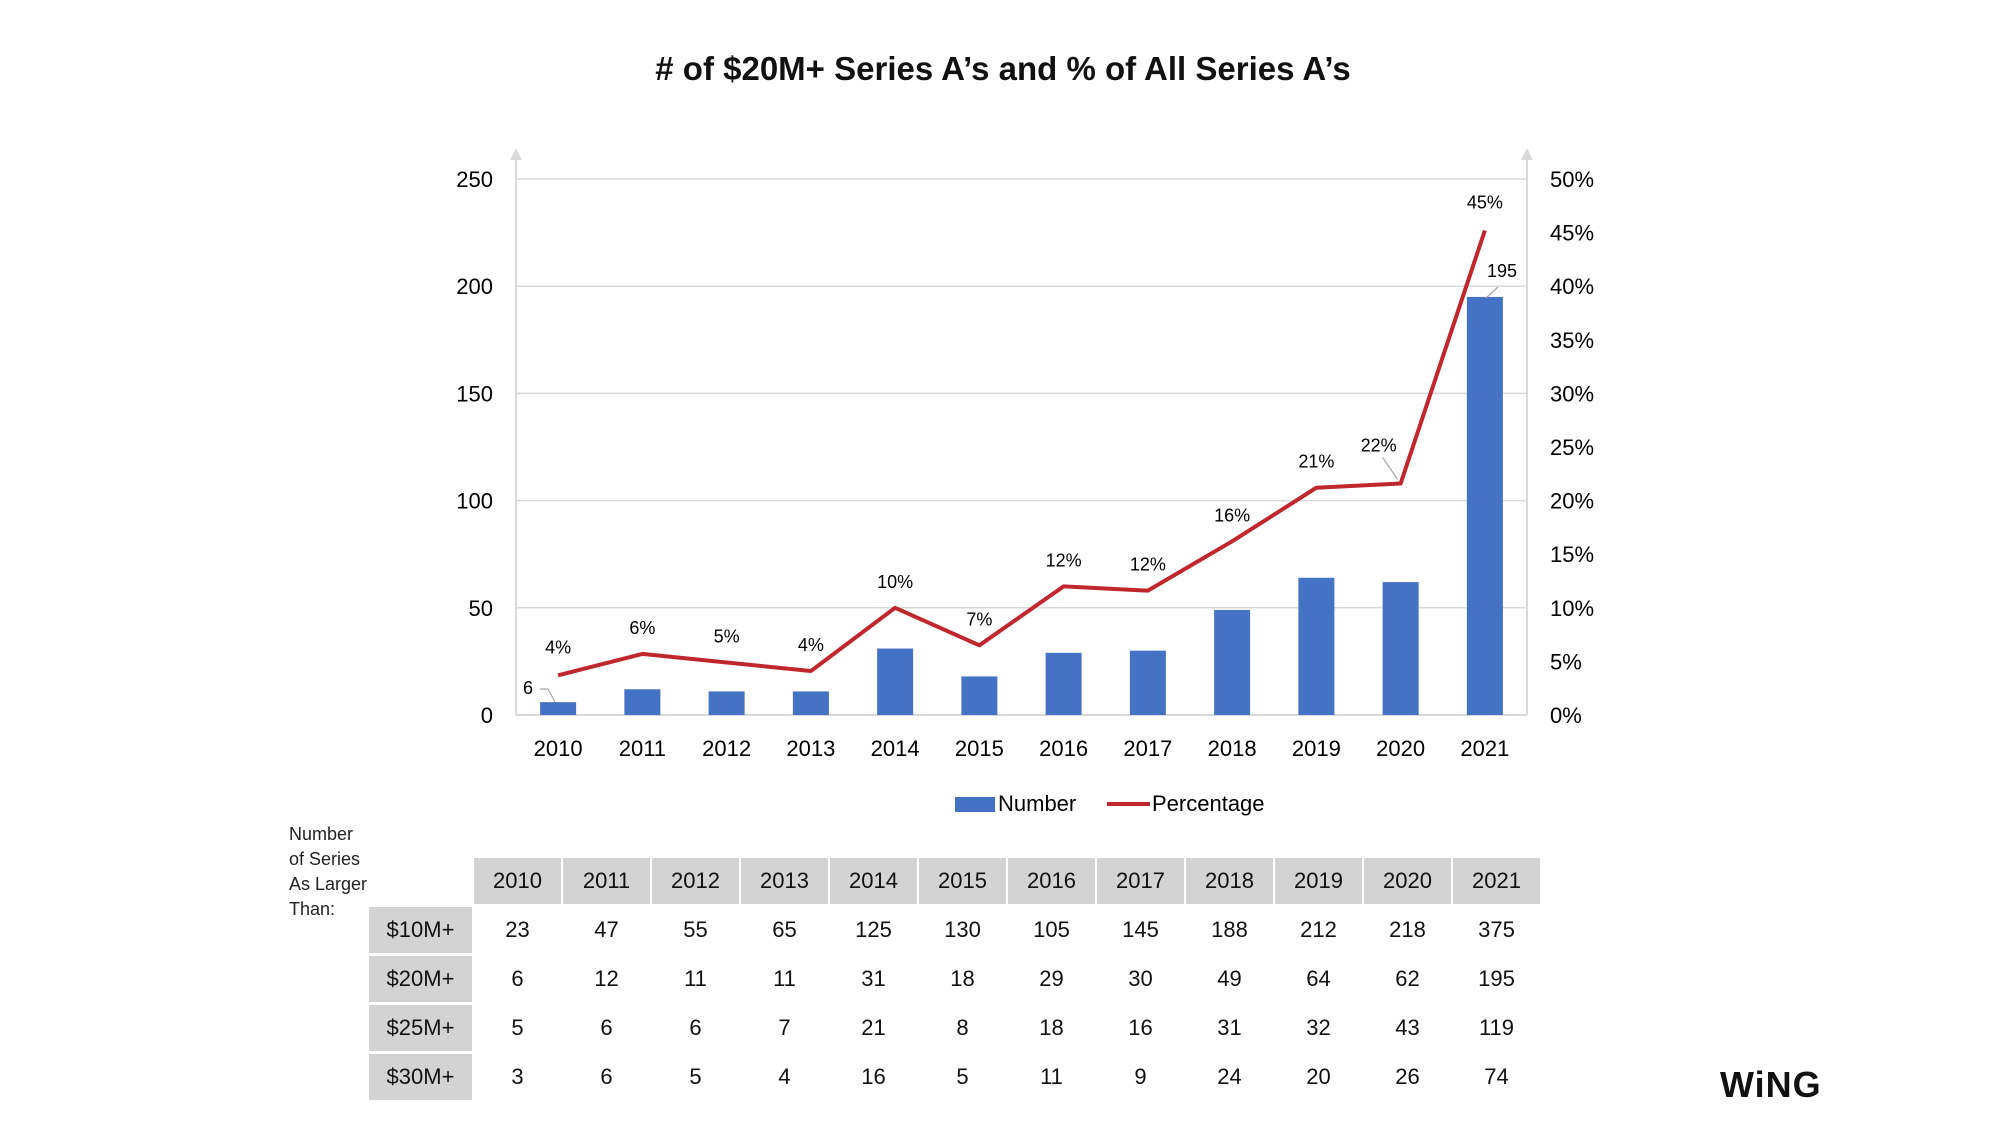 This screenshot has height=1125, width=1999. What do you see at coordinates (321, 834) in the screenshot?
I see `side-label-line: Number` at bounding box center [321, 834].